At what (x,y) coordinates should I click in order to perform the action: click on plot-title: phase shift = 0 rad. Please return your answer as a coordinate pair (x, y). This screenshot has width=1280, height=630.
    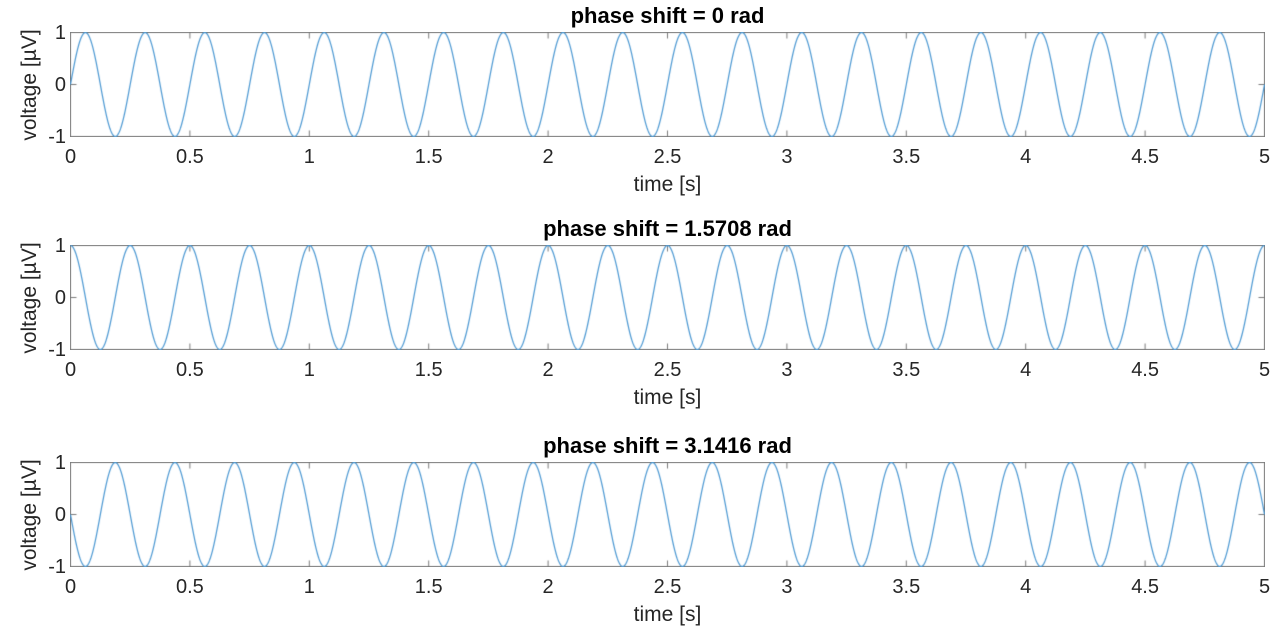
    Looking at the image, I should click on (667, 15).